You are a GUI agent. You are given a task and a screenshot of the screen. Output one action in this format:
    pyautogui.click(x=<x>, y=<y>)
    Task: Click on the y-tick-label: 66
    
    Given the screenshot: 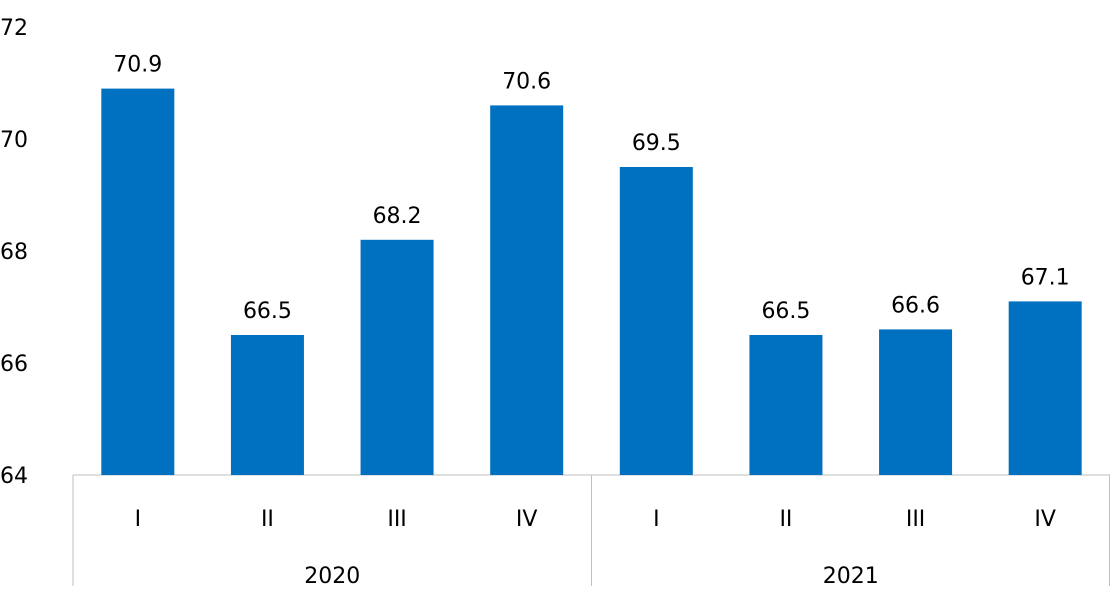 What is the action you would take?
    pyautogui.click(x=14, y=364)
    